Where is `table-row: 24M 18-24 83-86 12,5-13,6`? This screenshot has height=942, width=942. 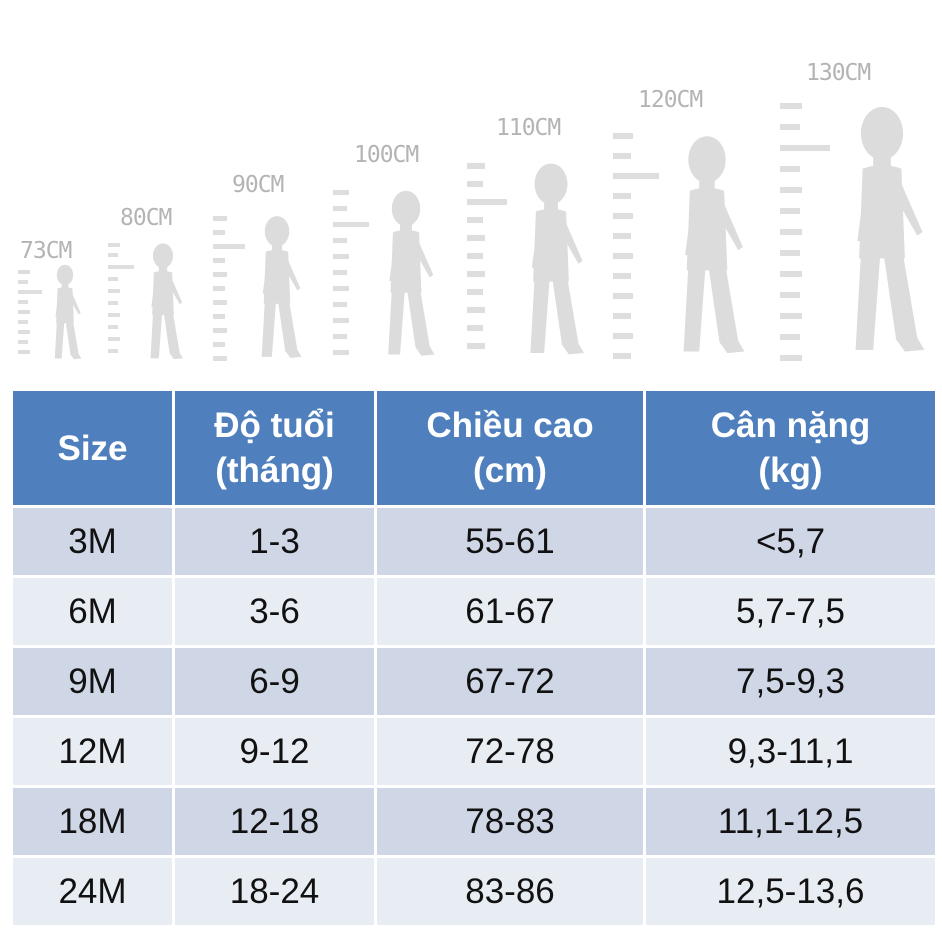 table-row: 24M 18-24 83-86 12,5-13,6 is located at coordinates (474, 891).